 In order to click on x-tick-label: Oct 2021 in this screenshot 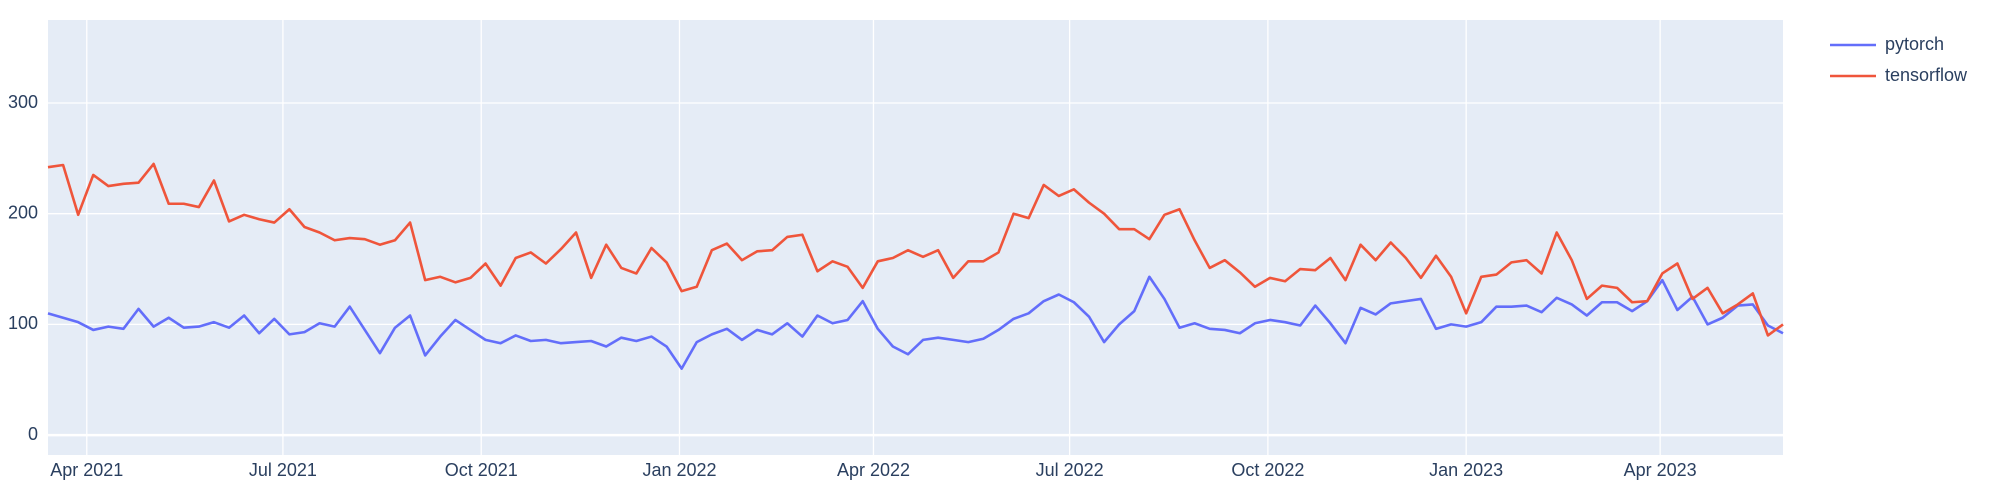, I will do `click(481, 470)`.